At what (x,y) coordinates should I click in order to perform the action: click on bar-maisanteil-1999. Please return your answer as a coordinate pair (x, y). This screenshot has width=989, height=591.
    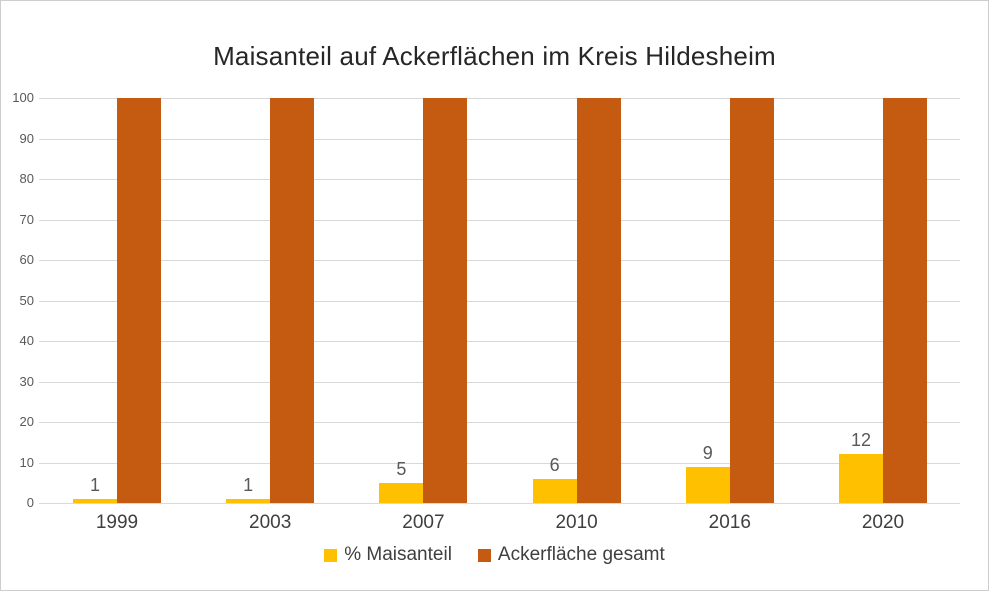
    Looking at the image, I should click on (95, 500).